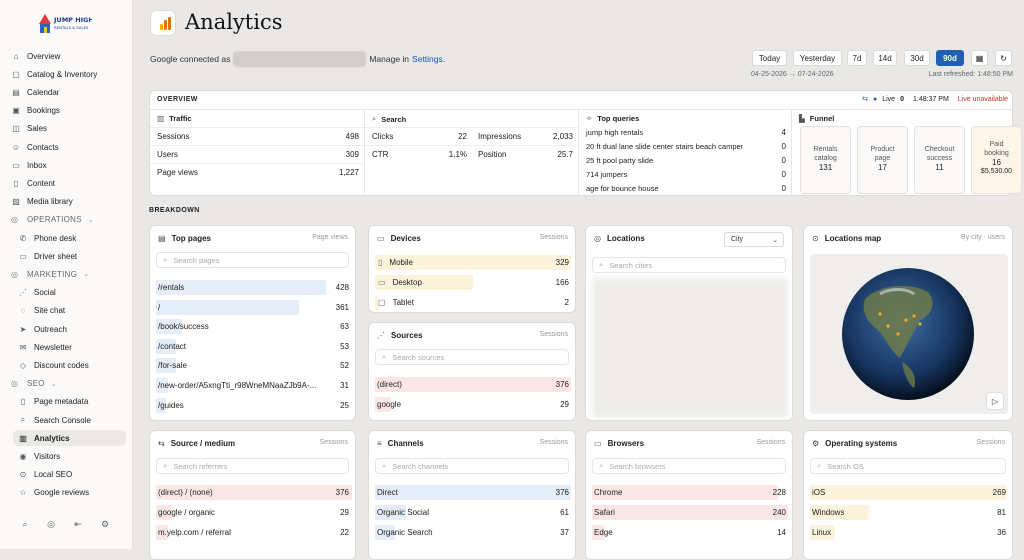  What do you see at coordinates (690, 348) in the screenshot?
I see `redacted-locations` at bounding box center [690, 348].